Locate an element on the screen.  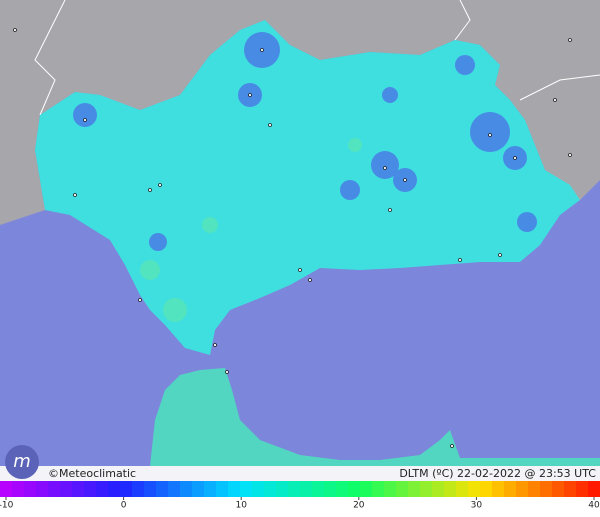
caption: DLTM (ºC) 22-02-2022 @ 23:53 UTC is located at coordinates (497, 473).